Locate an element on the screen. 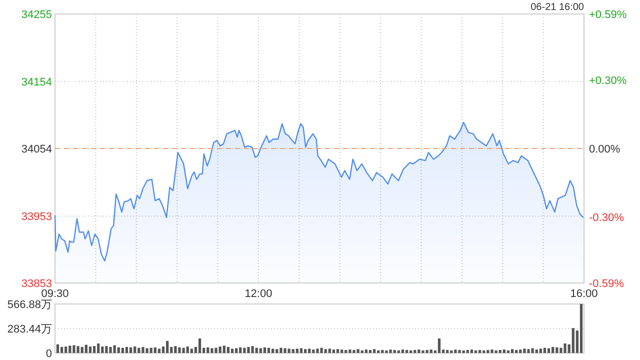 The image size is (640, 360). y-tick-label: 33853 is located at coordinates (36, 284).